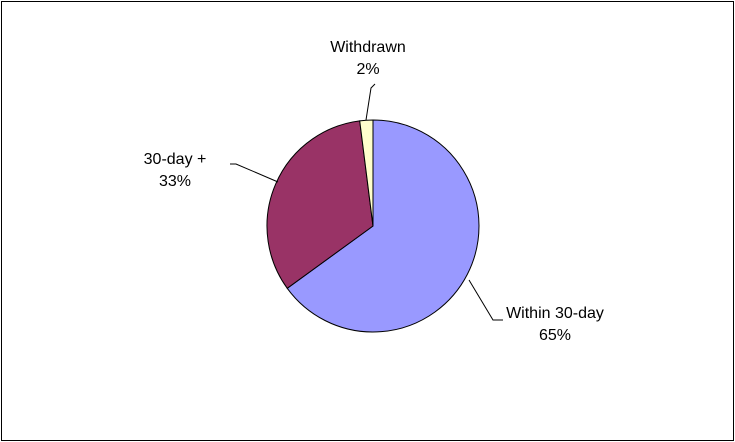 This screenshot has width=735, height=442. What do you see at coordinates (555, 313) in the screenshot?
I see `slice-category-label: Within 30-day` at bounding box center [555, 313].